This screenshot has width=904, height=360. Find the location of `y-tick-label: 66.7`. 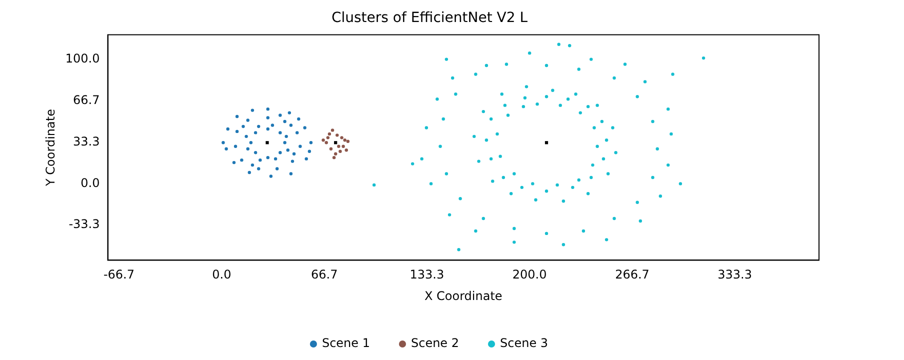

y-tick-label: 66.7 is located at coordinates (86, 99).